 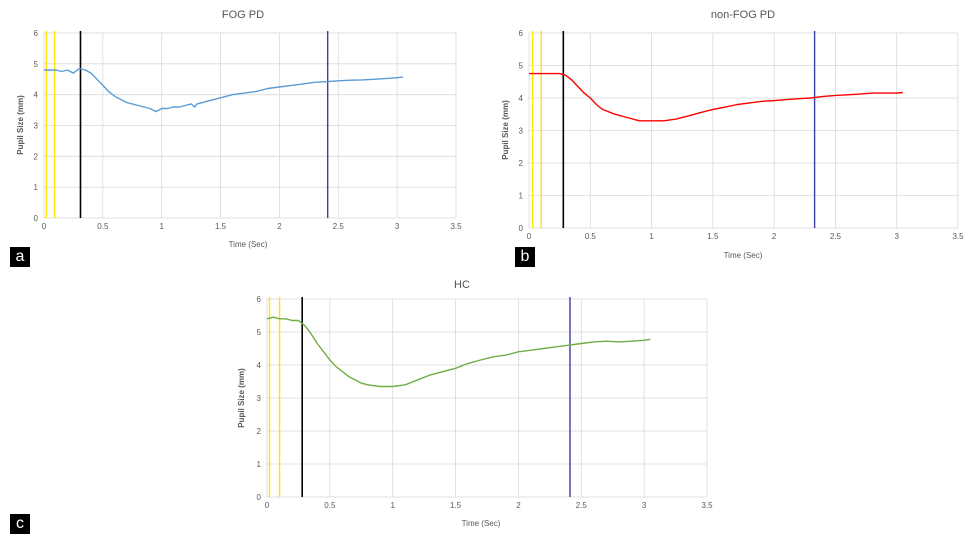 What do you see at coordinates (20, 524) in the screenshot?
I see `panel-letter-c: c` at bounding box center [20, 524].